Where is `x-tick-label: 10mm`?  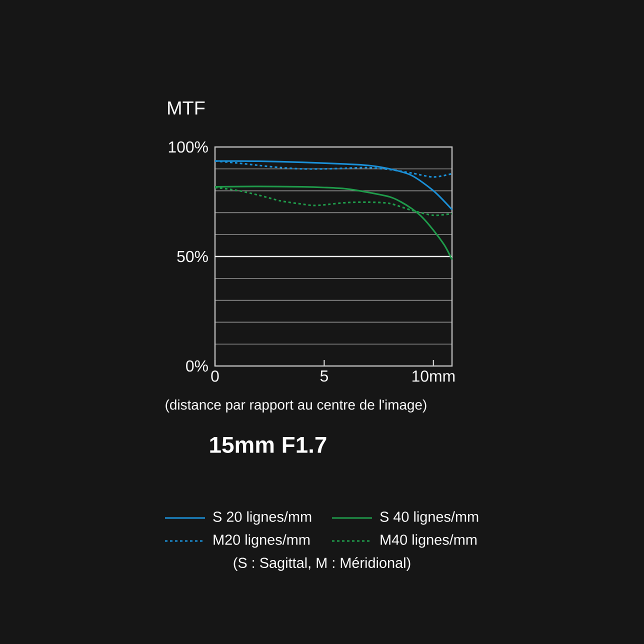
x-tick-label: 10mm is located at coordinates (433, 376).